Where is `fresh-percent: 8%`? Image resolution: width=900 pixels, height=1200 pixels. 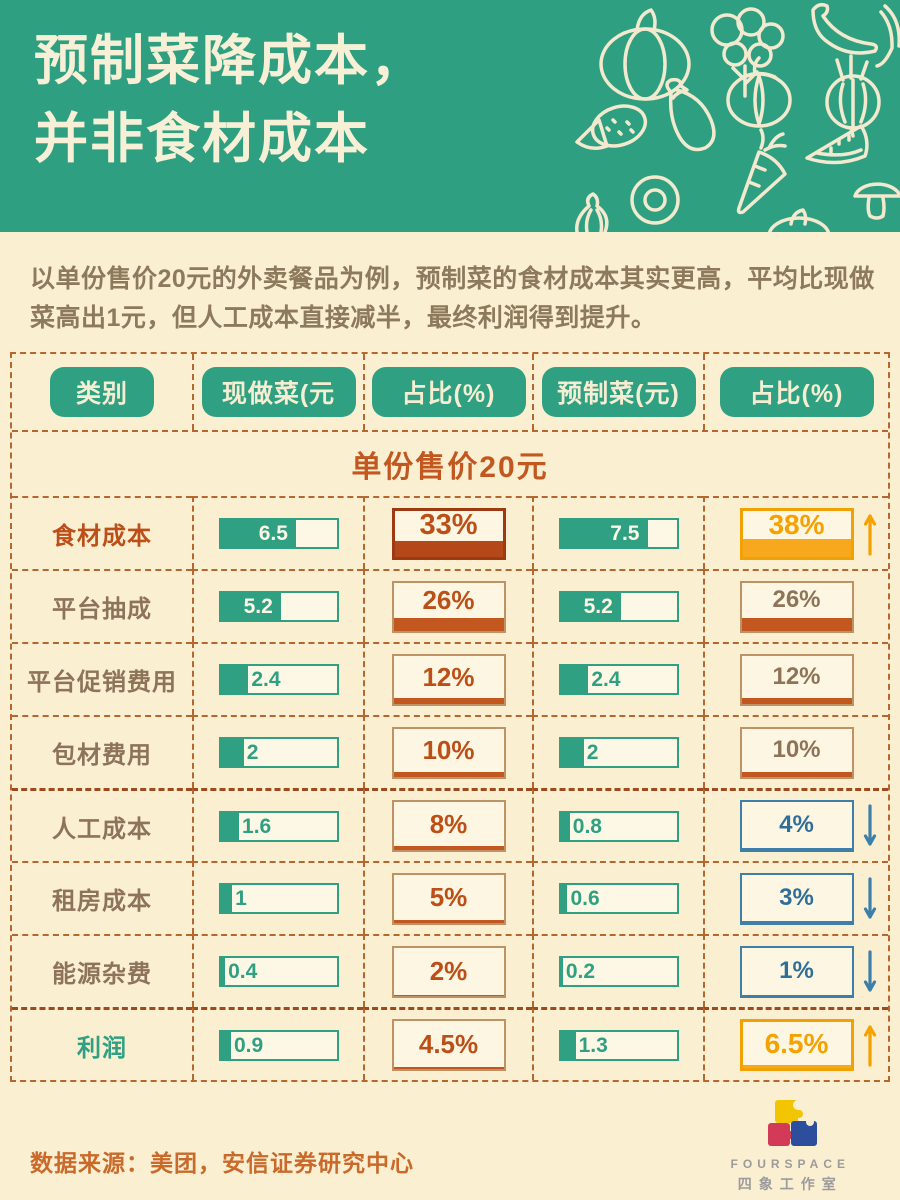
fresh-percent: 8% is located at coordinates (448, 826).